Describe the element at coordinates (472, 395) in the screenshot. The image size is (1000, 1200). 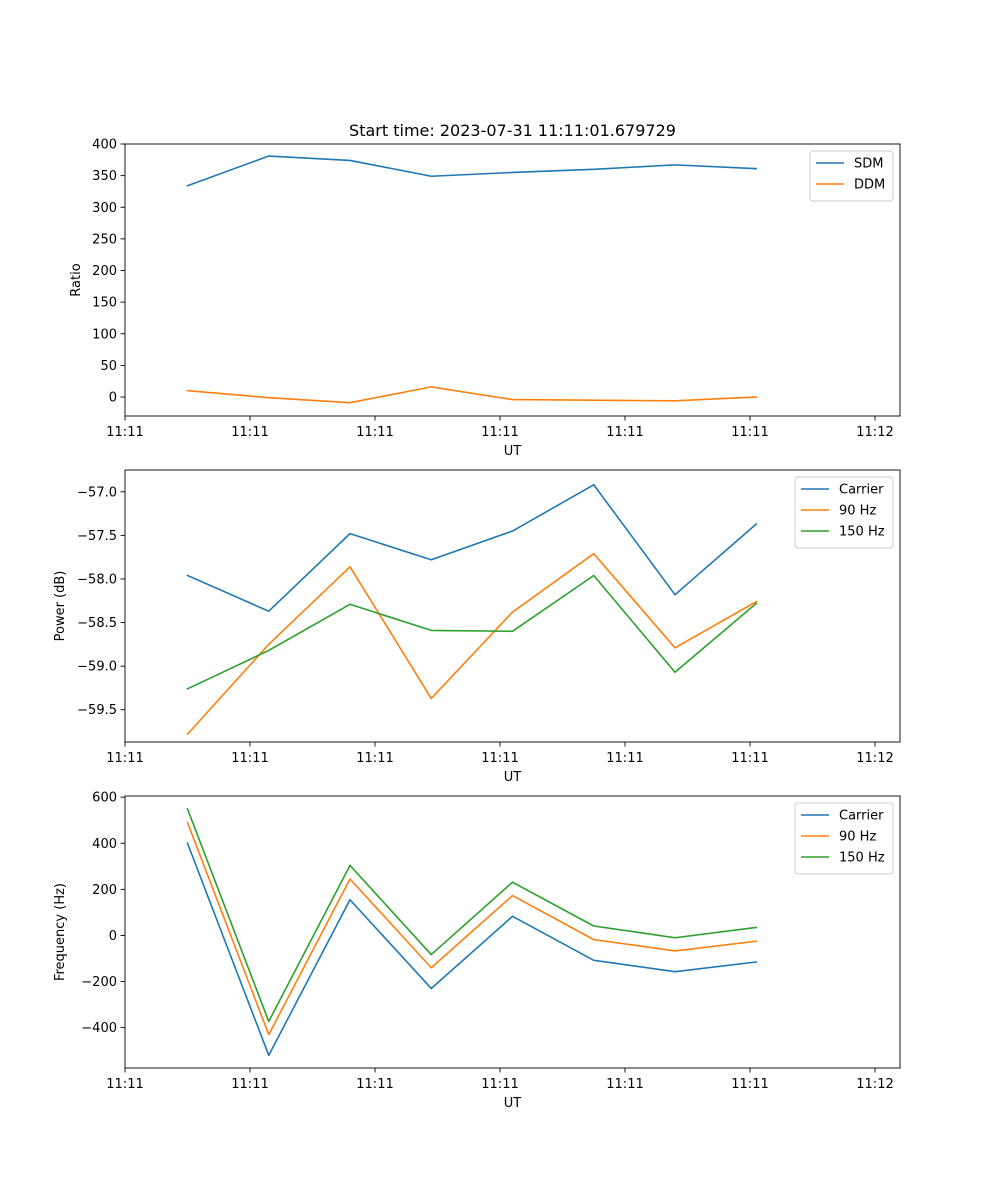
I see `series-line-ddm` at that location.